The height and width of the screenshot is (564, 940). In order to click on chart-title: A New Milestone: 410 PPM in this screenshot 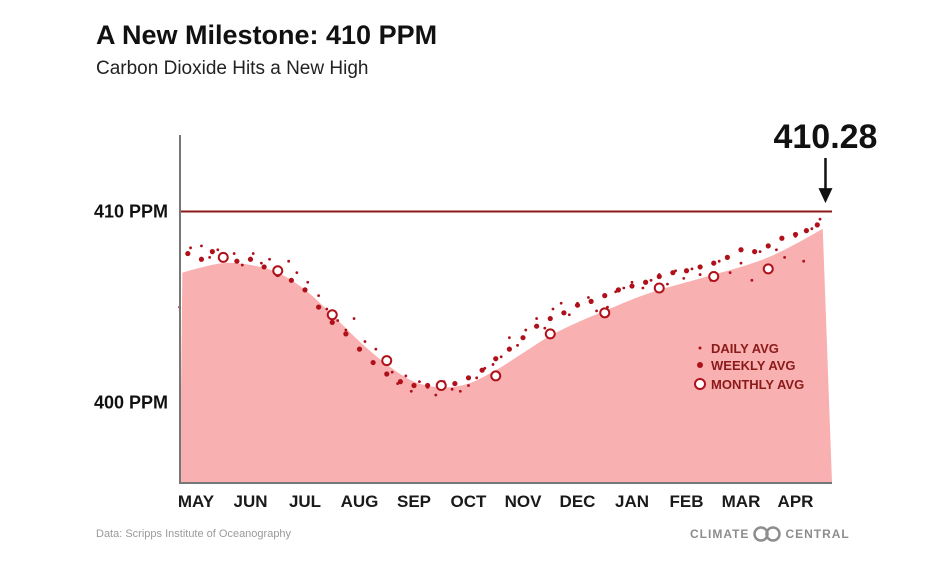, I will do `click(267, 35)`.